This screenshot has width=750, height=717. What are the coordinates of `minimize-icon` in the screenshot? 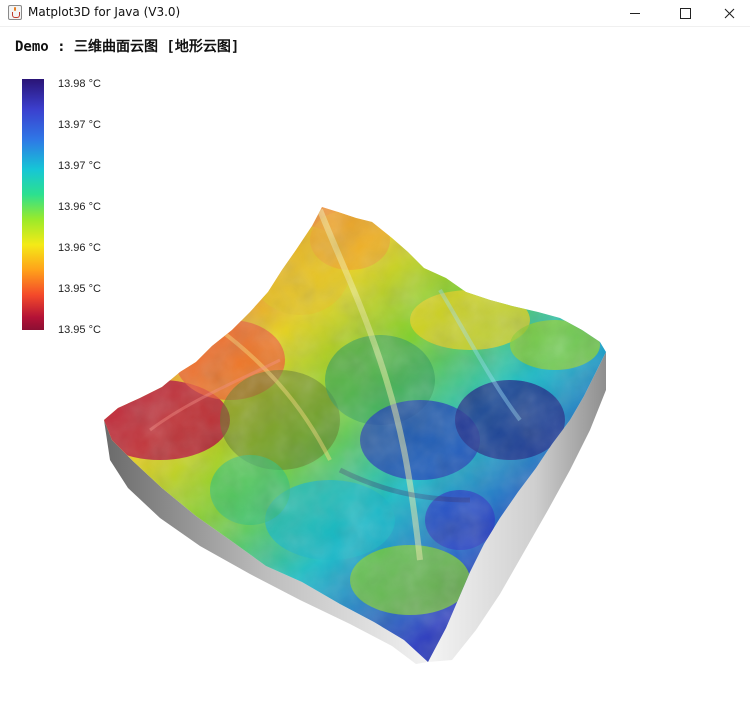 It's located at (635, 13).